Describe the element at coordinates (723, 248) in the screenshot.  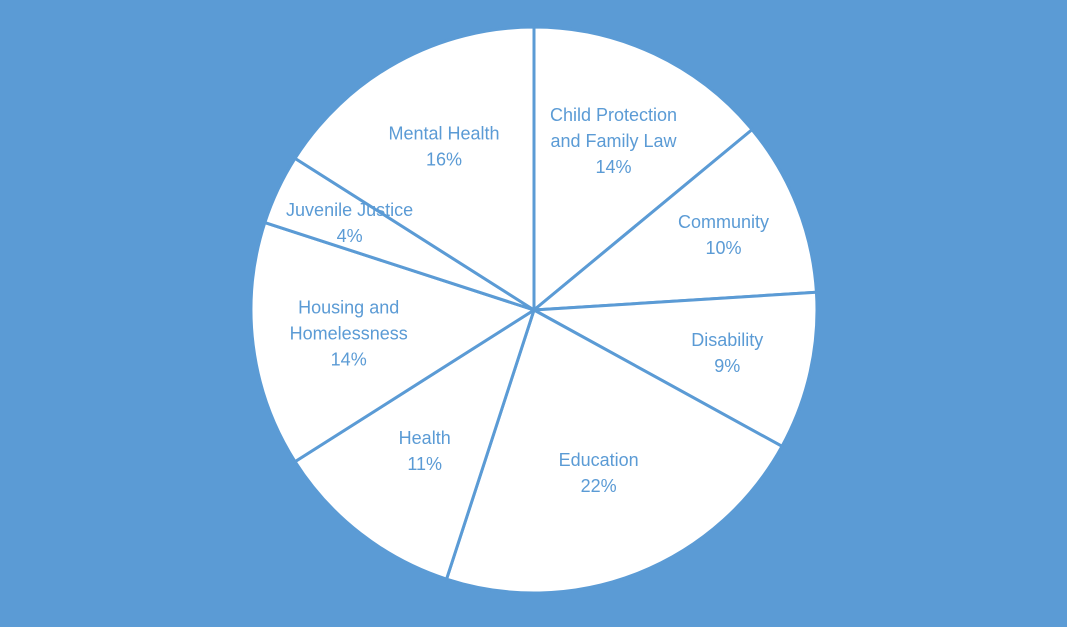
I see `slice-percent-label: 10%` at that location.